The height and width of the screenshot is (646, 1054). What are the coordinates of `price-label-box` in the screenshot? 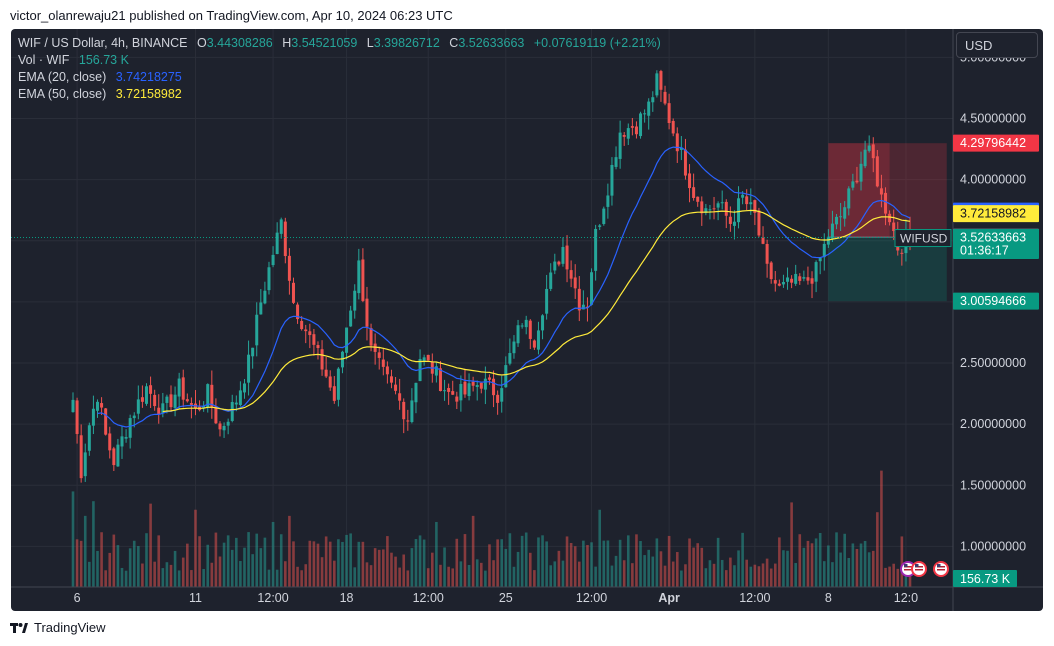 It's located at (996, 301).